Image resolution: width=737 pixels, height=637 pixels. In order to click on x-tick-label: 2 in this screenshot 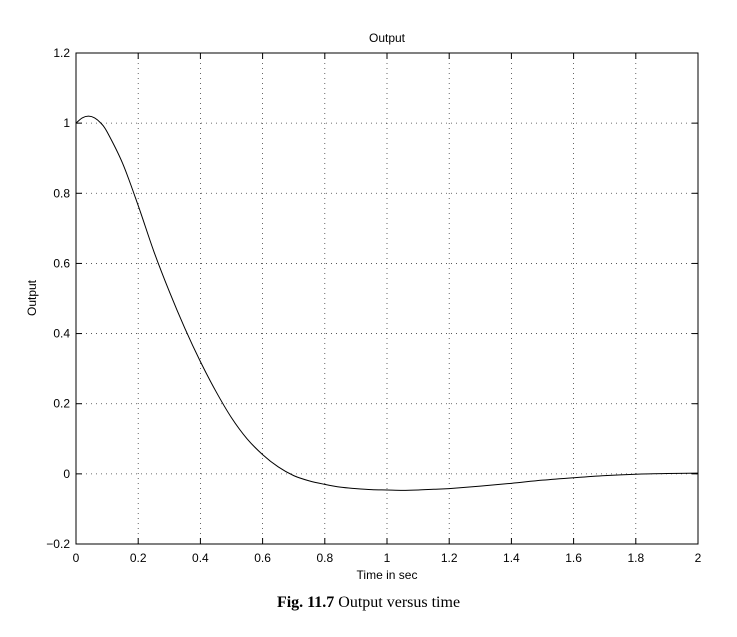, I will do `click(698, 558)`.